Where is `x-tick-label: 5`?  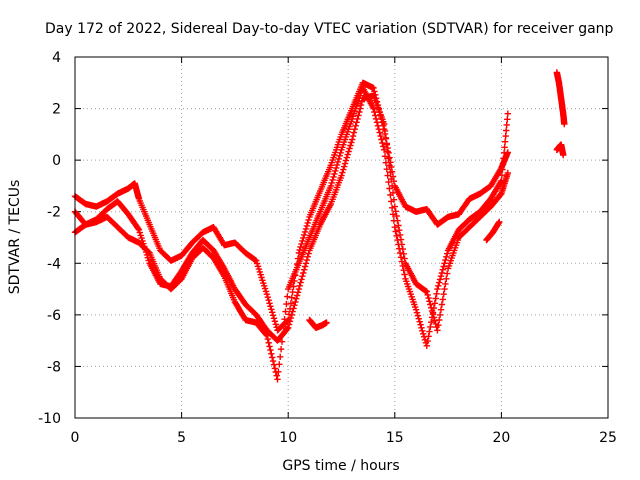 x-tick-label: 5 is located at coordinates (181, 438).